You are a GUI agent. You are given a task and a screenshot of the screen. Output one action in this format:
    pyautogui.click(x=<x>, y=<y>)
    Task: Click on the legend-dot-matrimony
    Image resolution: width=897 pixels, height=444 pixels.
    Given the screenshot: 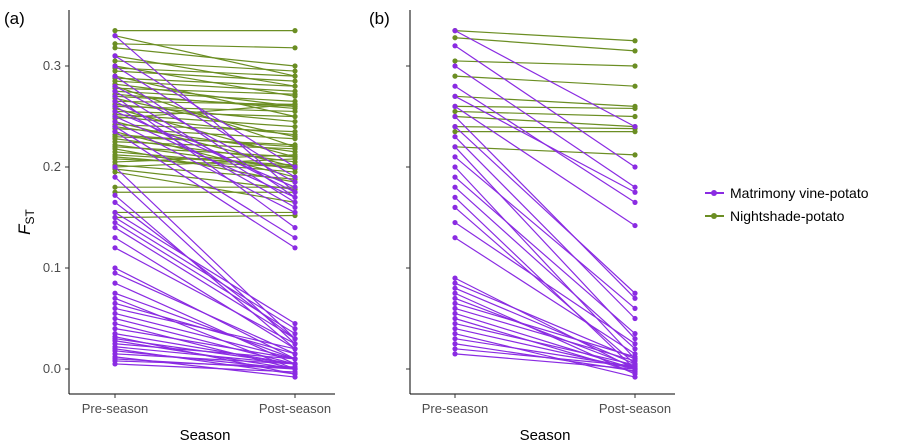 What is the action you would take?
    pyautogui.click(x=714, y=193)
    